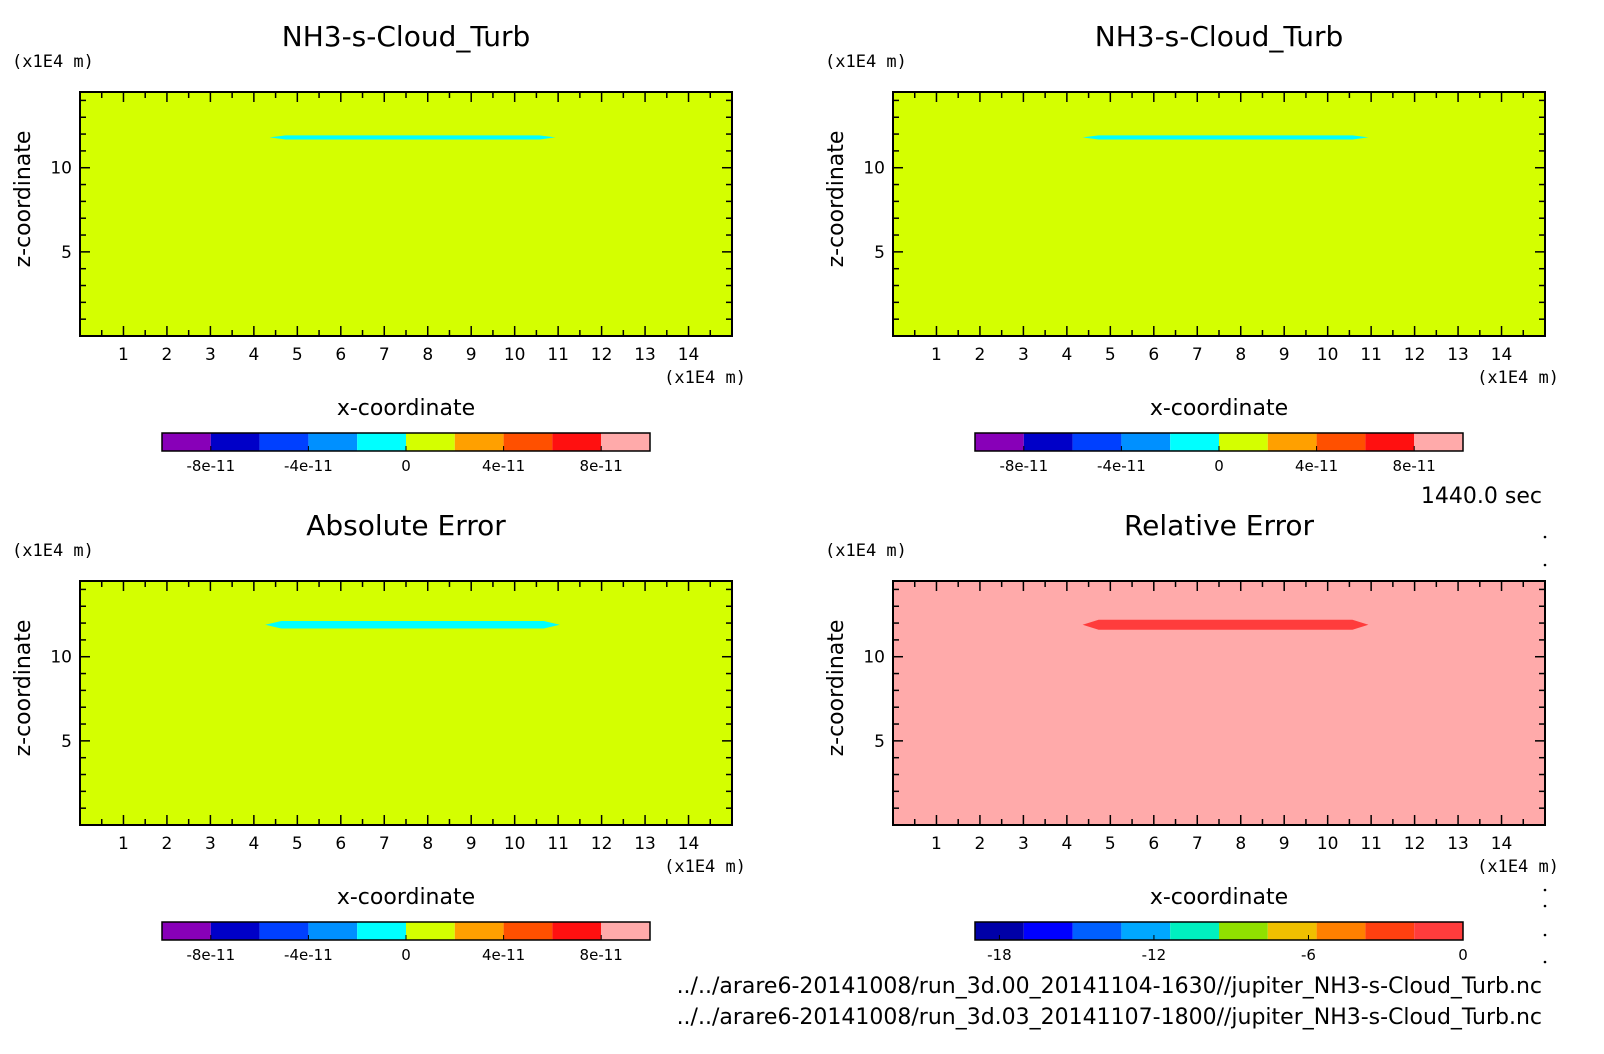  What do you see at coordinates (689, 844) in the screenshot?
I see `x-tick-label: 14` at bounding box center [689, 844].